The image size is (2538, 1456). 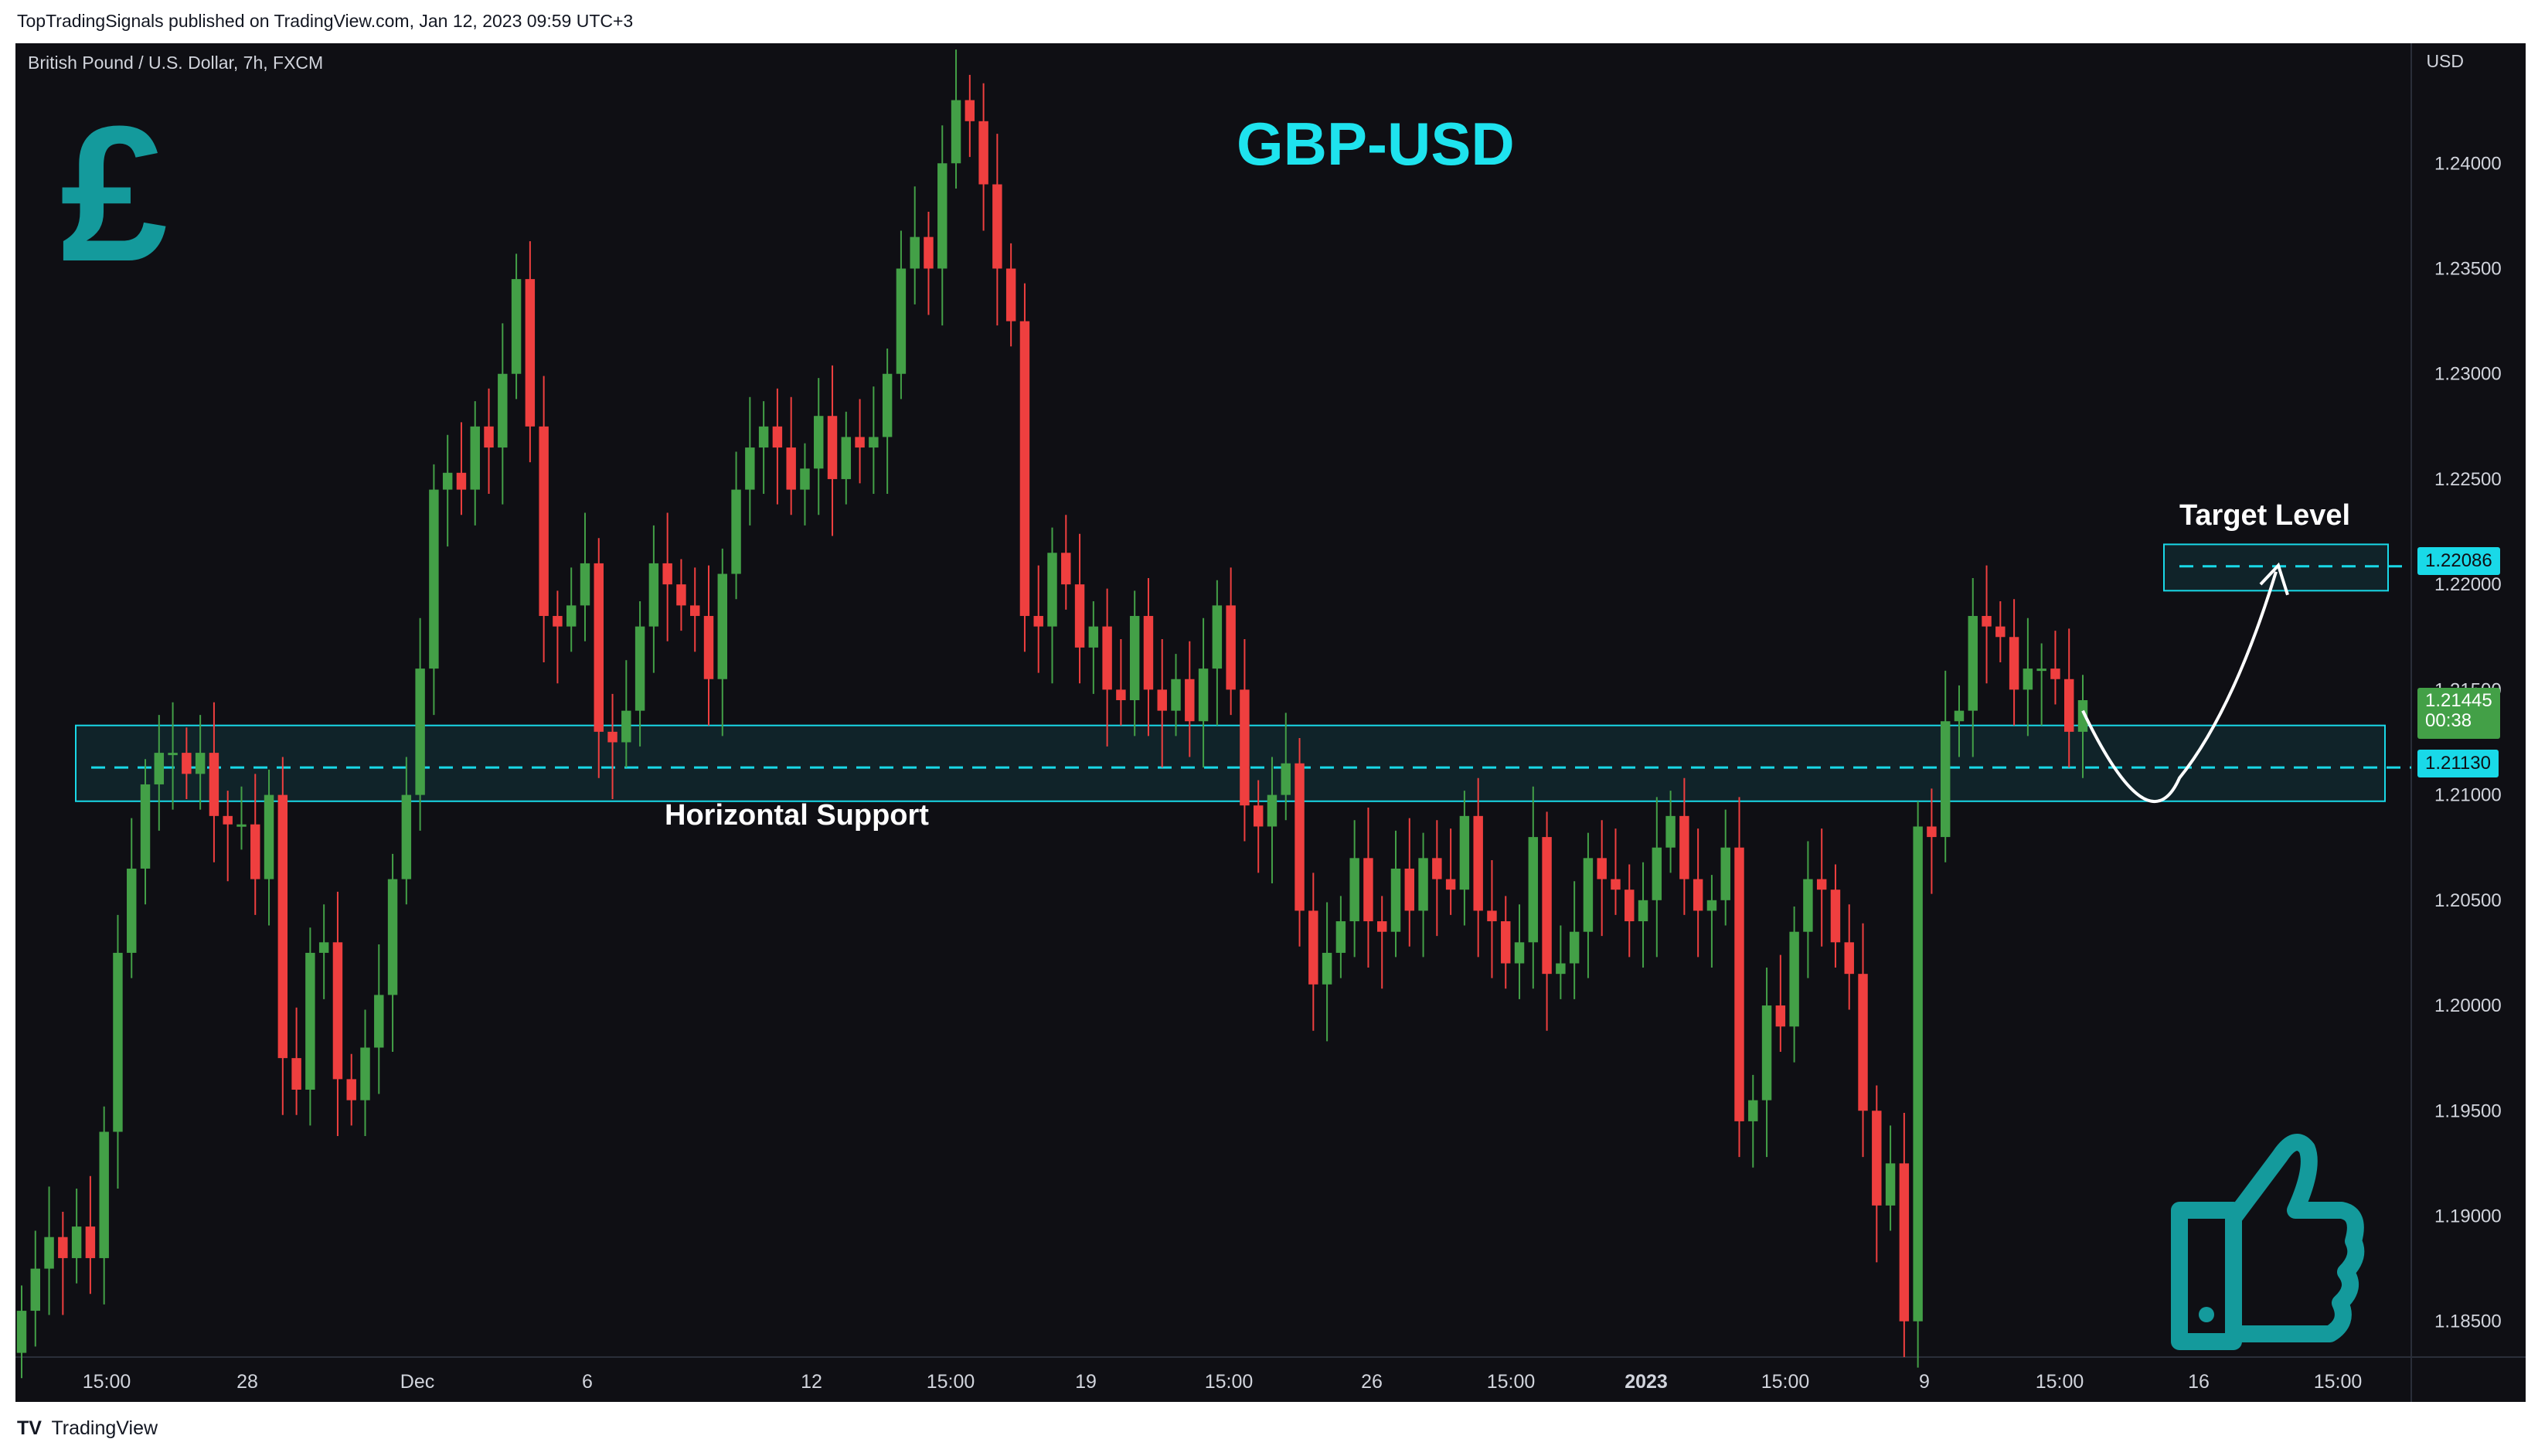 What do you see at coordinates (2468, 796) in the screenshot?
I see `y-tick-label: 1.21000` at bounding box center [2468, 796].